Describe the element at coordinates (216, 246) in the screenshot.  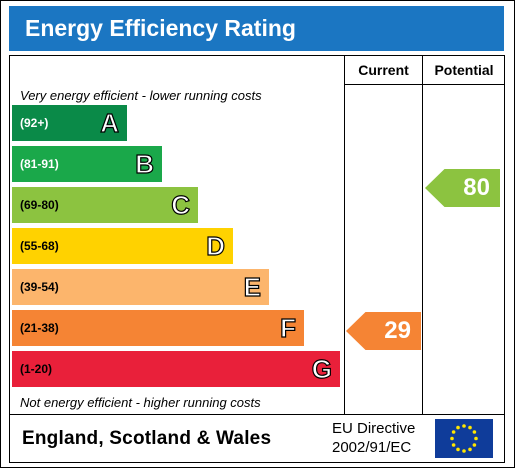
I see `band-letter: D` at that location.